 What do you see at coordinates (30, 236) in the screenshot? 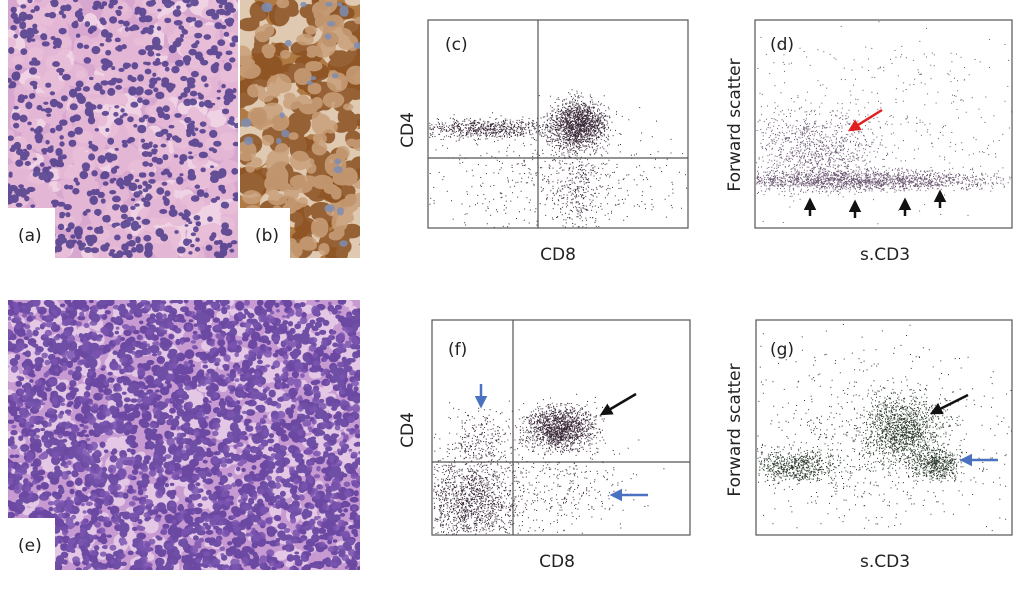
I see `panel-label: (a)` at bounding box center [30, 236].